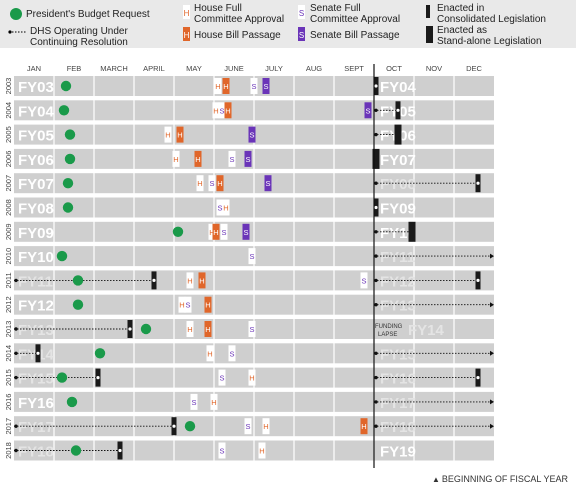  Describe the element at coordinates (426, 330) in the screenshot. I see `fy-label-next: FY14` at that location.